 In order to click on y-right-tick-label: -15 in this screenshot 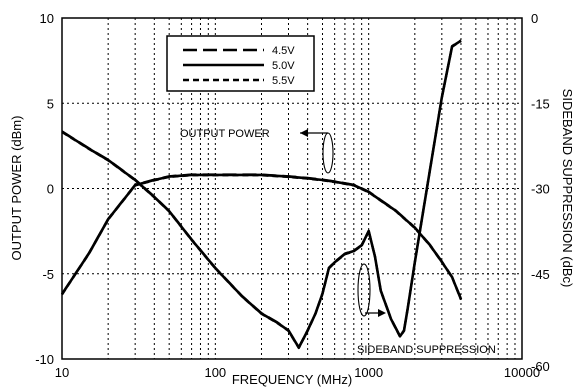, I will do `click(540, 103)`.